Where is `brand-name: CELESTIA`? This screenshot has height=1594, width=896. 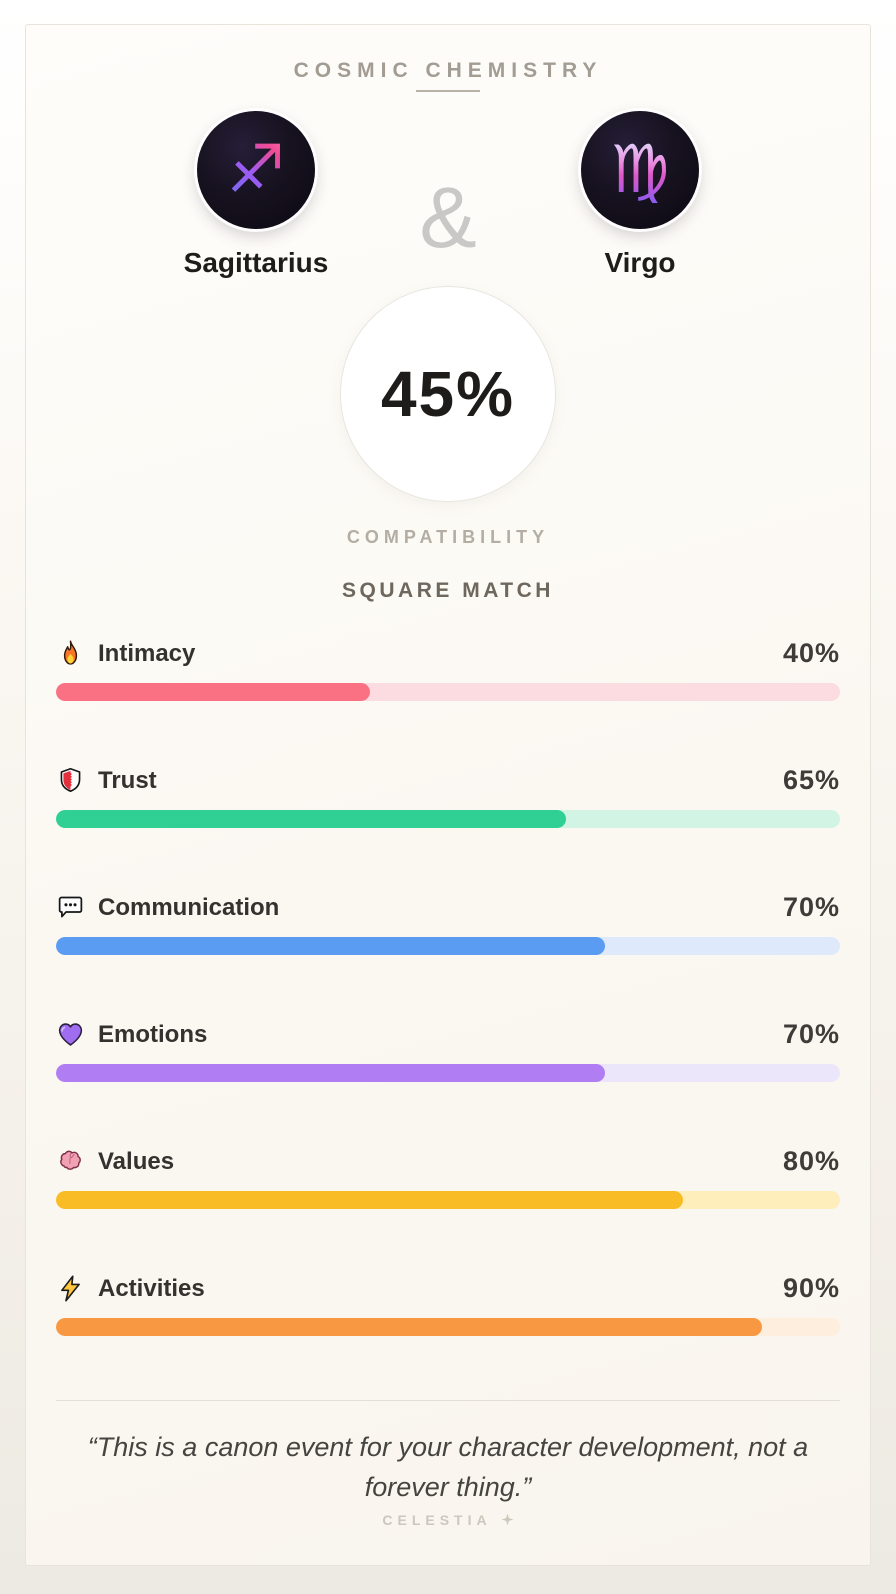
brand-name: CELESTIA is located at coordinates (437, 1519).